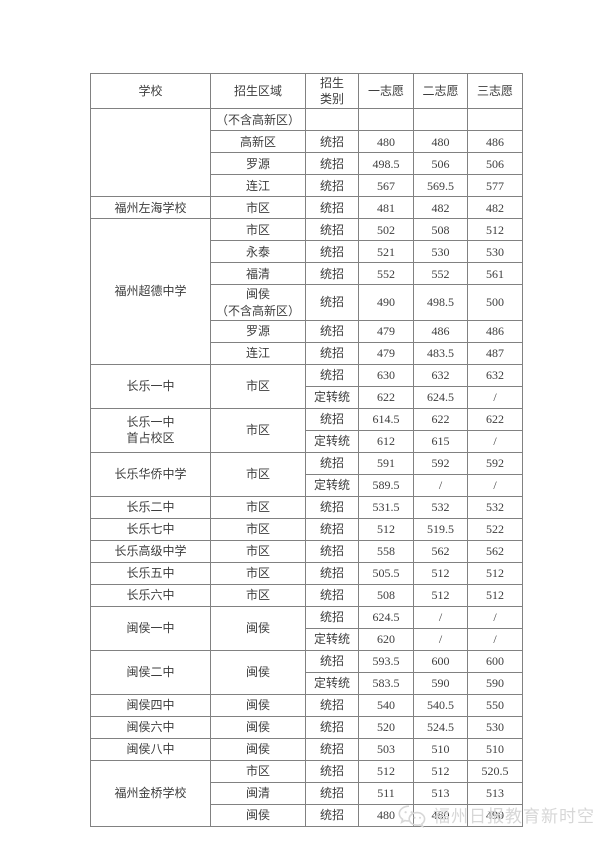 The width and height of the screenshot is (600, 848). Describe the element at coordinates (495, 208) in the screenshot. I see `score-cell-choice-3: 482` at that location.